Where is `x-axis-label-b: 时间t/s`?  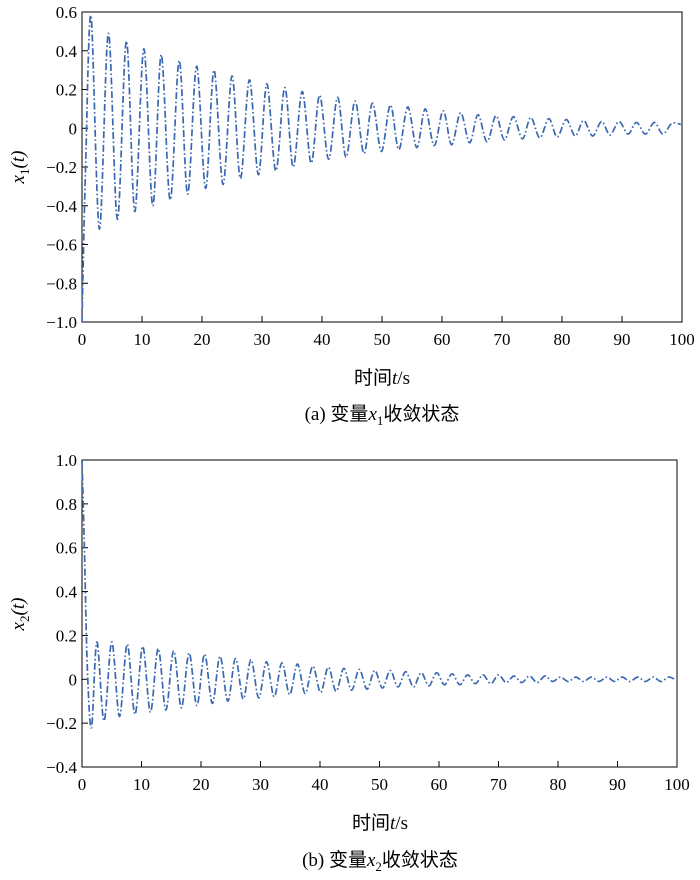
x-axis-label-b: 时间t/s is located at coordinates (380, 823).